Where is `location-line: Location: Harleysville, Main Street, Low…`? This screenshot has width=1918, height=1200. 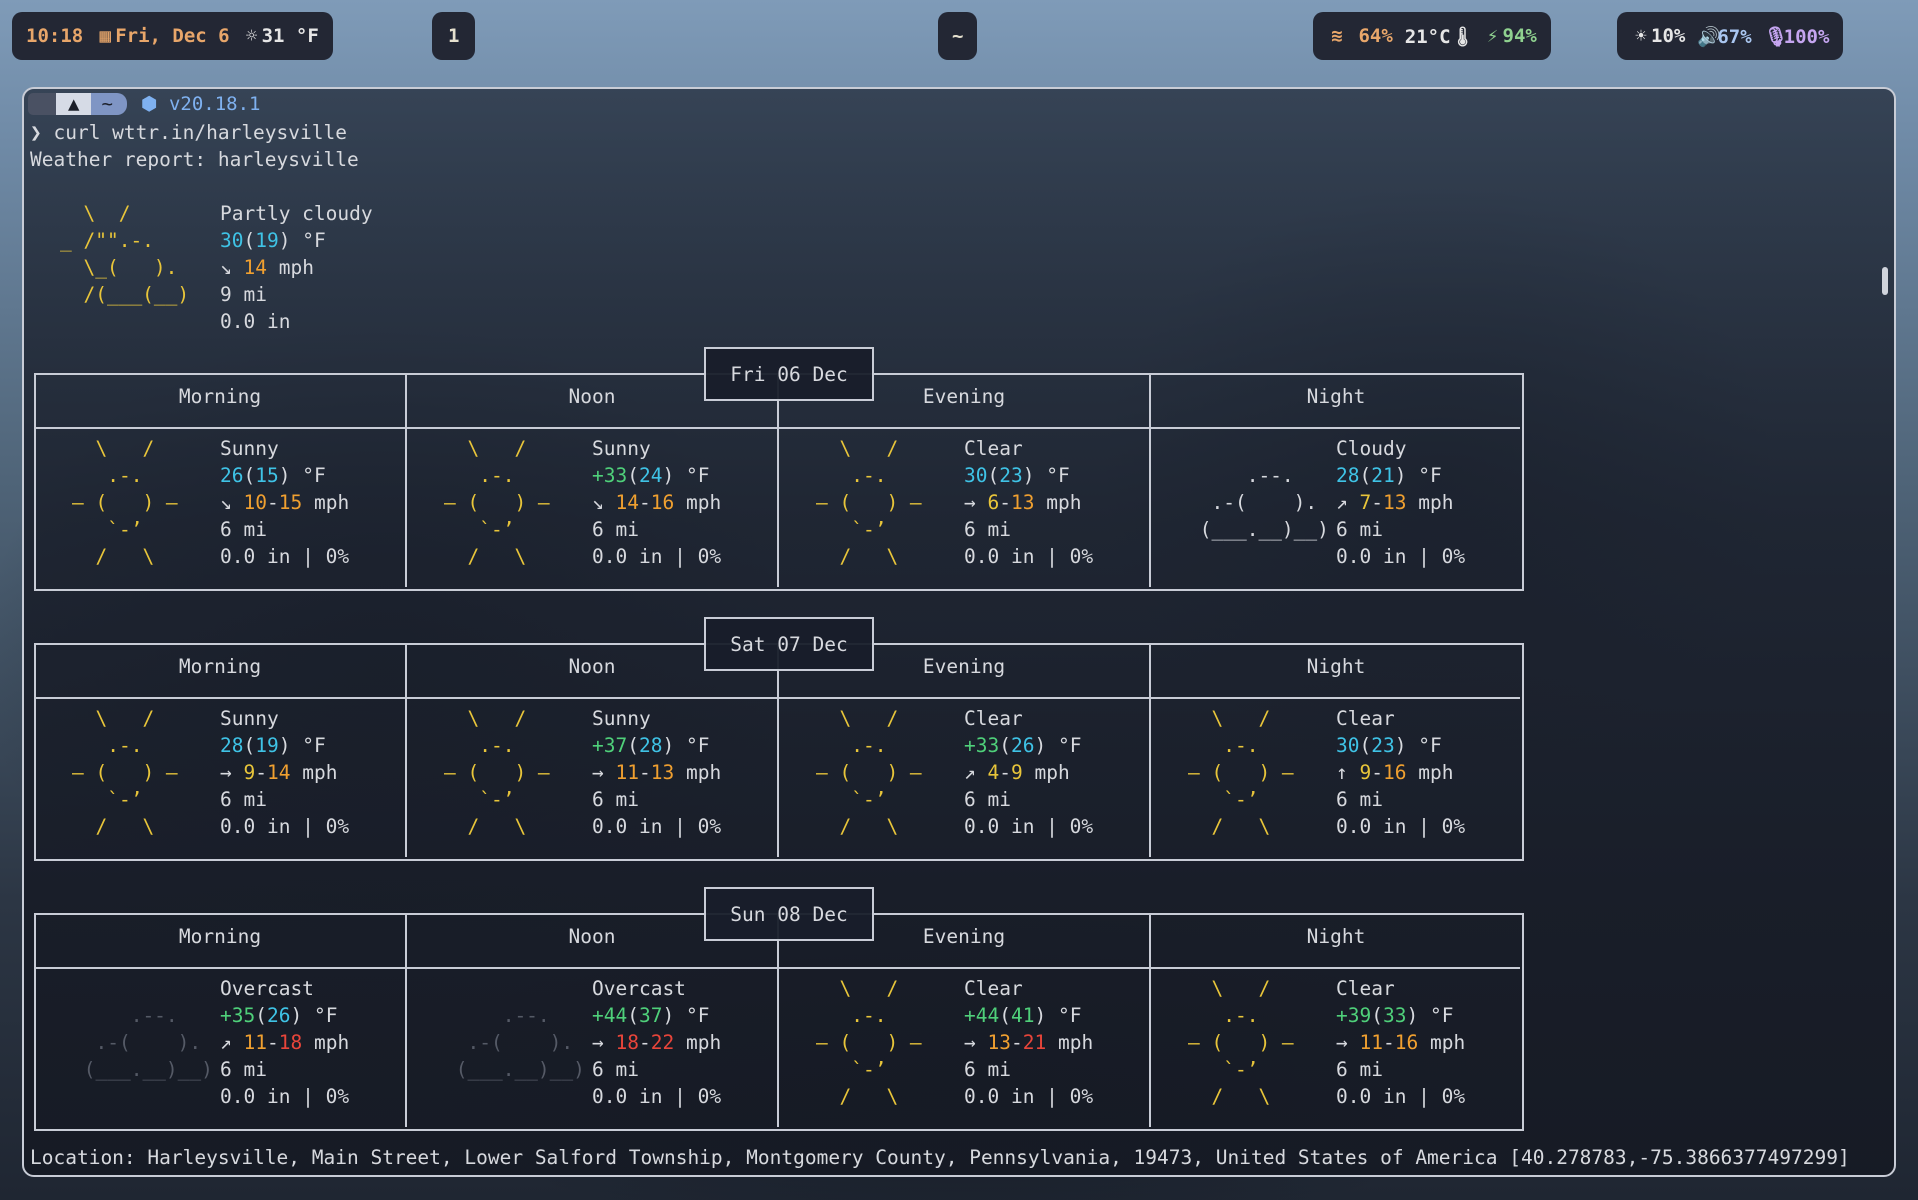
location-line: Location: Harleysville, Main Street, Low… is located at coordinates (940, 1157).